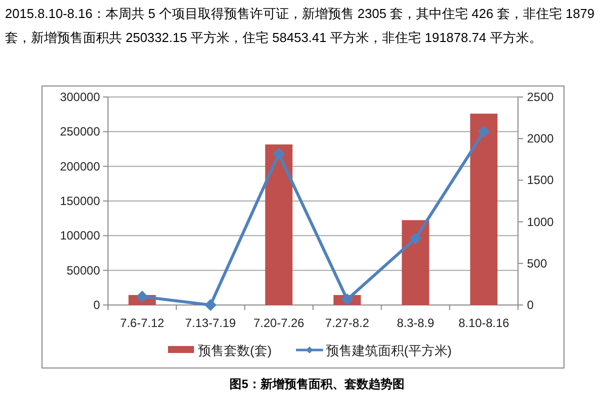  Describe the element at coordinates (83, 270) in the screenshot. I see `y-tick-label: 50000` at that location.